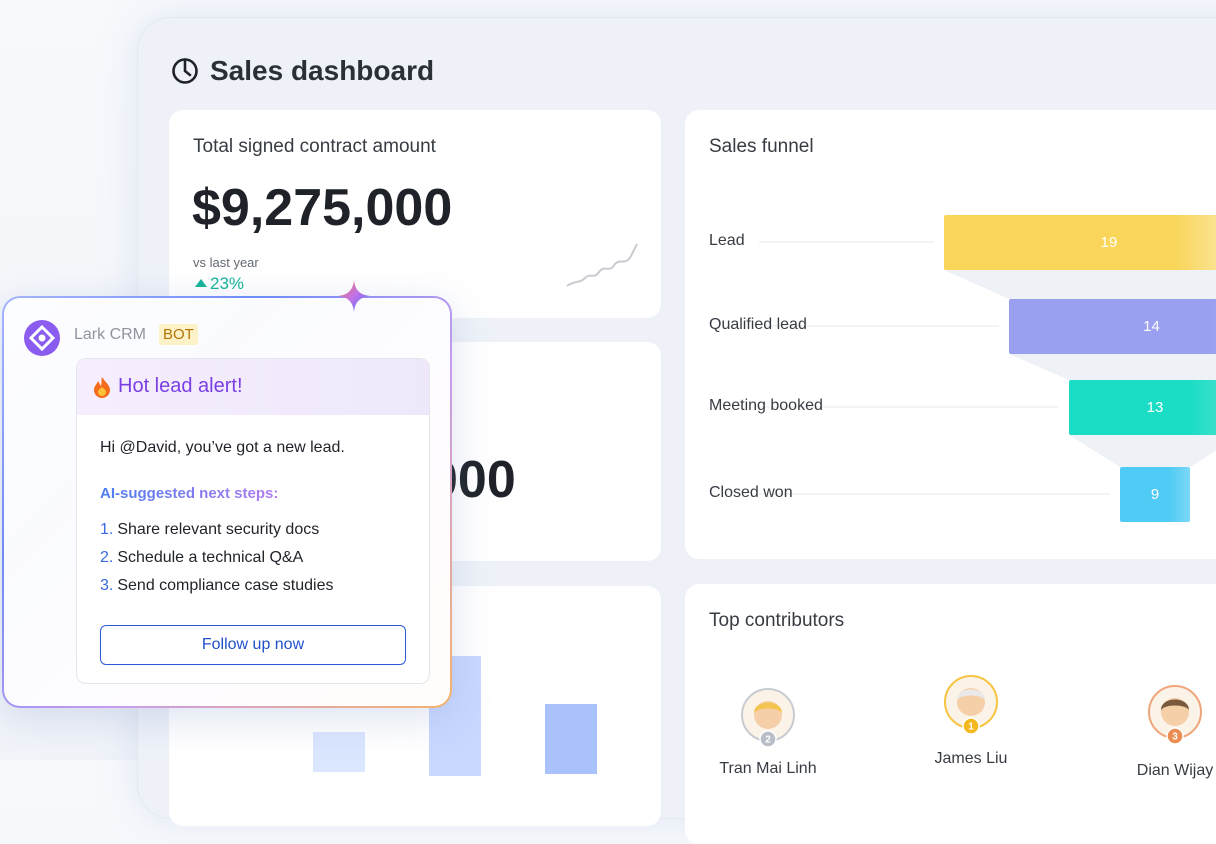 Image resolution: width=1216 pixels, height=844 pixels. I want to click on app-name: Lark CRM, so click(110, 334).